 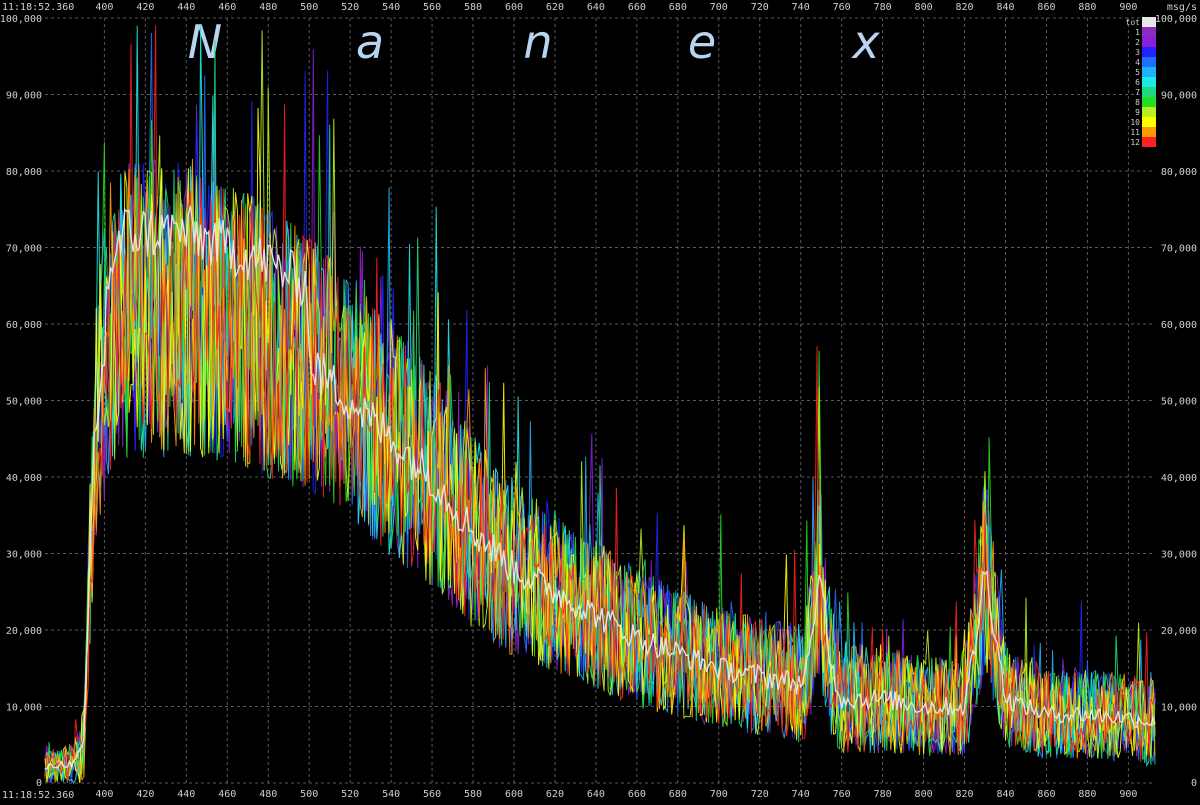 What do you see at coordinates (865, 42) in the screenshot?
I see `brand-letter: x` at bounding box center [865, 42].